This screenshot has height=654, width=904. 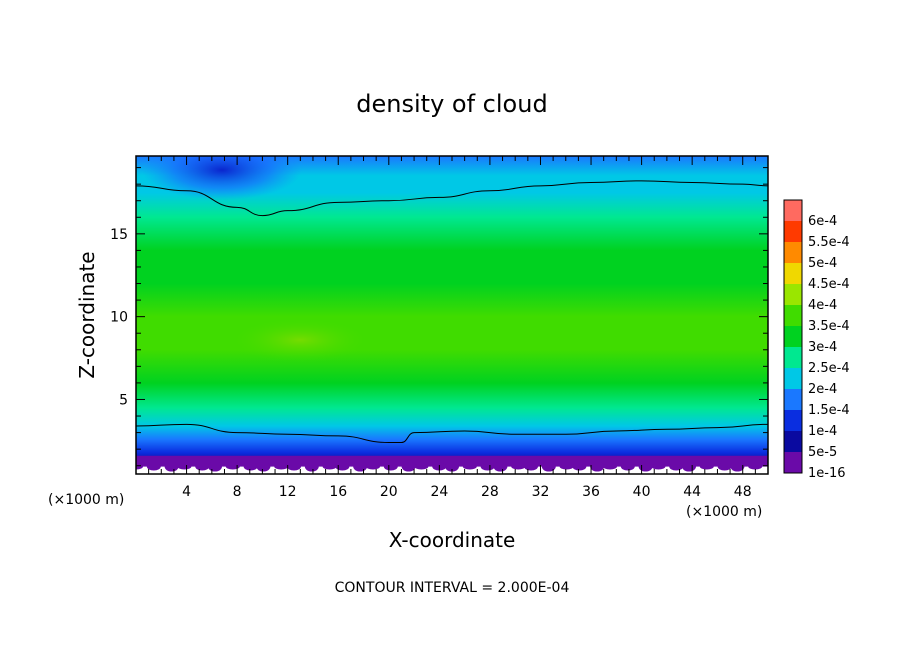 What do you see at coordinates (822, 305) in the screenshot?
I see `colorbar-label: 4e-4` at bounding box center [822, 305].